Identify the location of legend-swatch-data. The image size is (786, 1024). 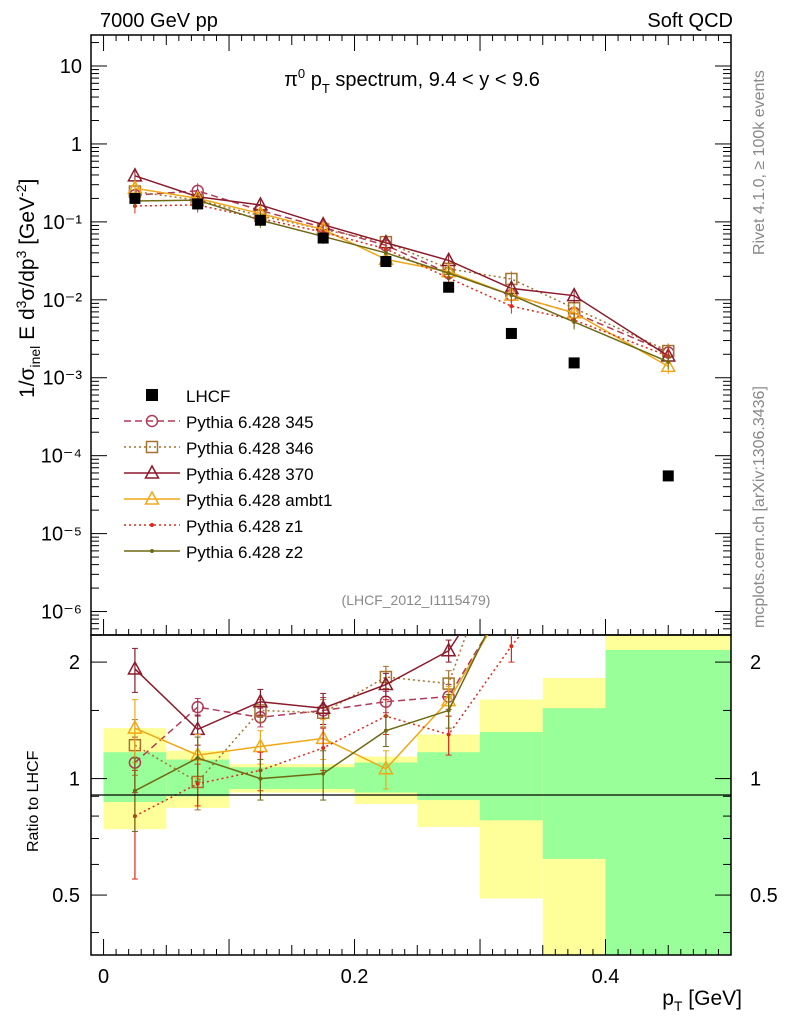
(152, 395).